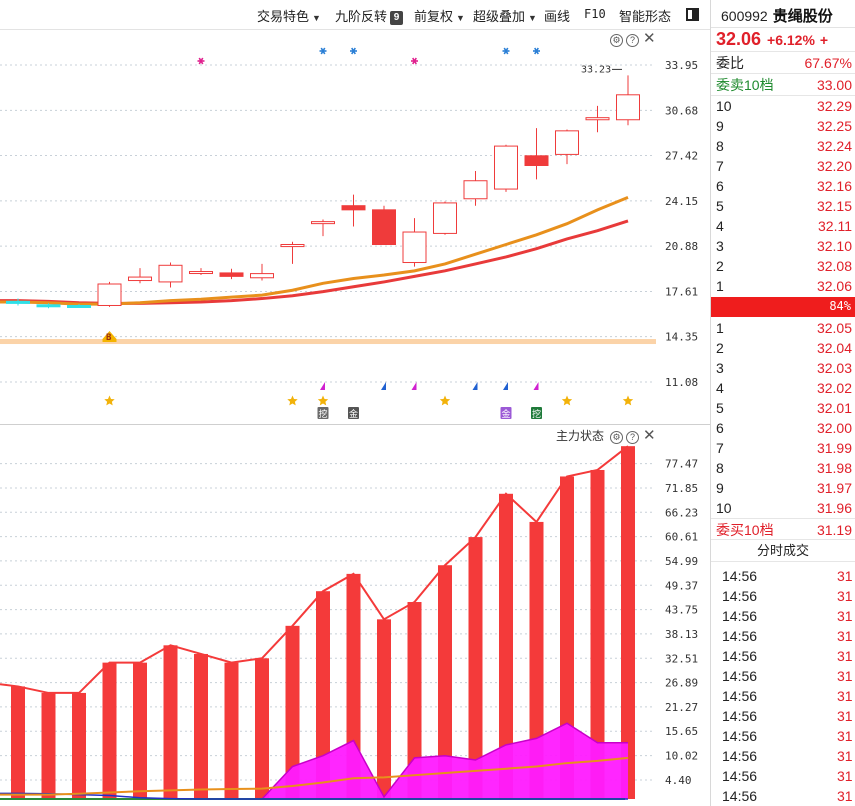 This screenshot has width=855, height=806. Describe the element at coordinates (720, 146) in the screenshot. I see `level-number: 8` at that location.